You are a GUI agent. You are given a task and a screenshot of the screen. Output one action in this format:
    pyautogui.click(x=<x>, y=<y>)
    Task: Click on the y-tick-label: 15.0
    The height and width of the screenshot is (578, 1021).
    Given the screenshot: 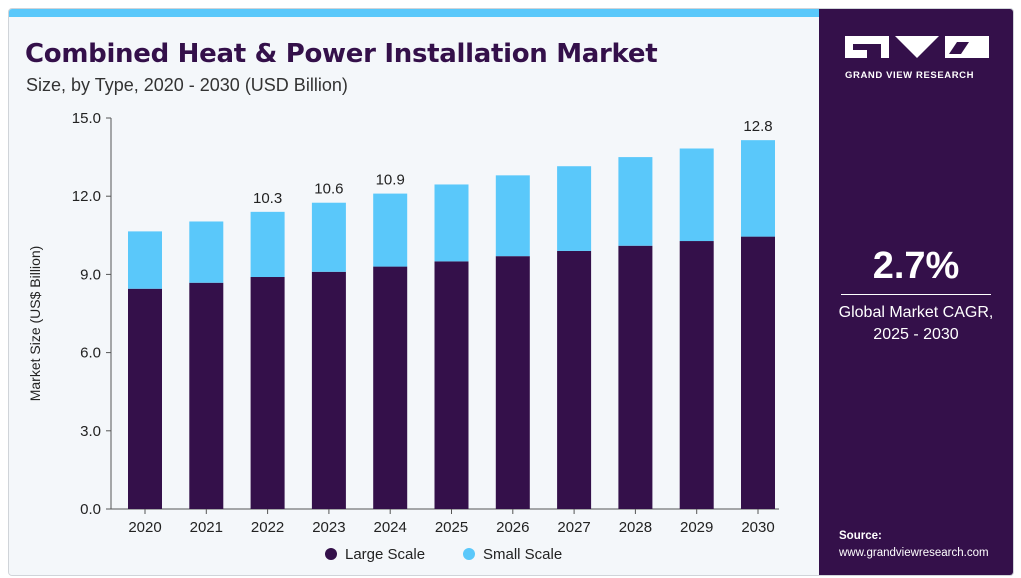 What is the action you would take?
    pyautogui.click(x=86, y=118)
    